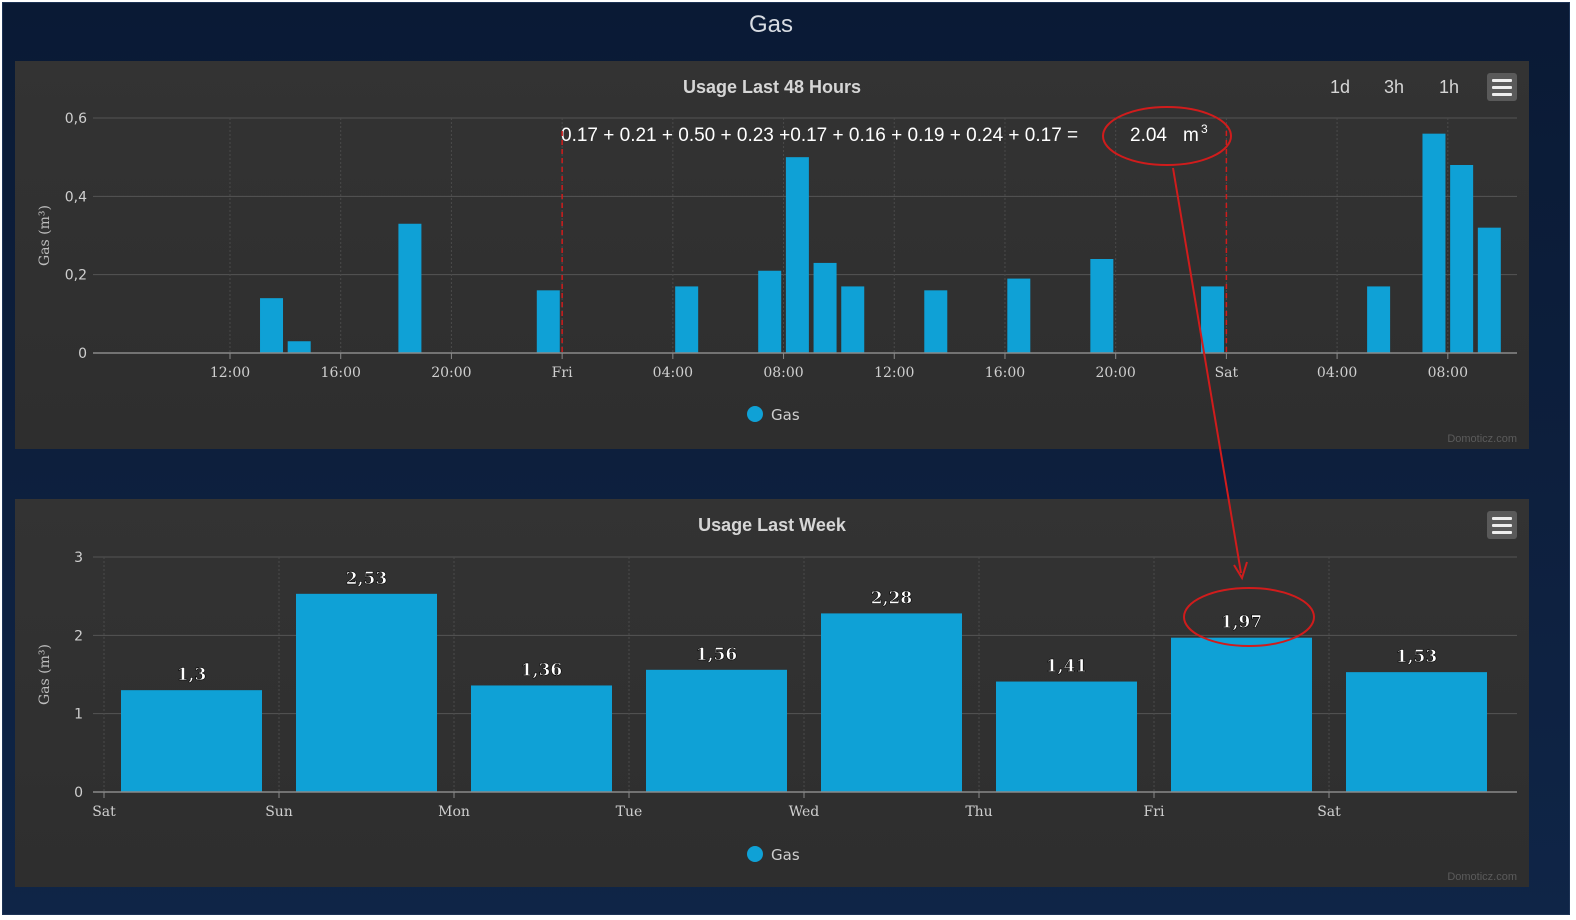 Image resolution: width=1576 pixels, height=920 pixels. What do you see at coordinates (1204, 129) in the screenshot?
I see `annotation-unit-sup: 3` at bounding box center [1204, 129].